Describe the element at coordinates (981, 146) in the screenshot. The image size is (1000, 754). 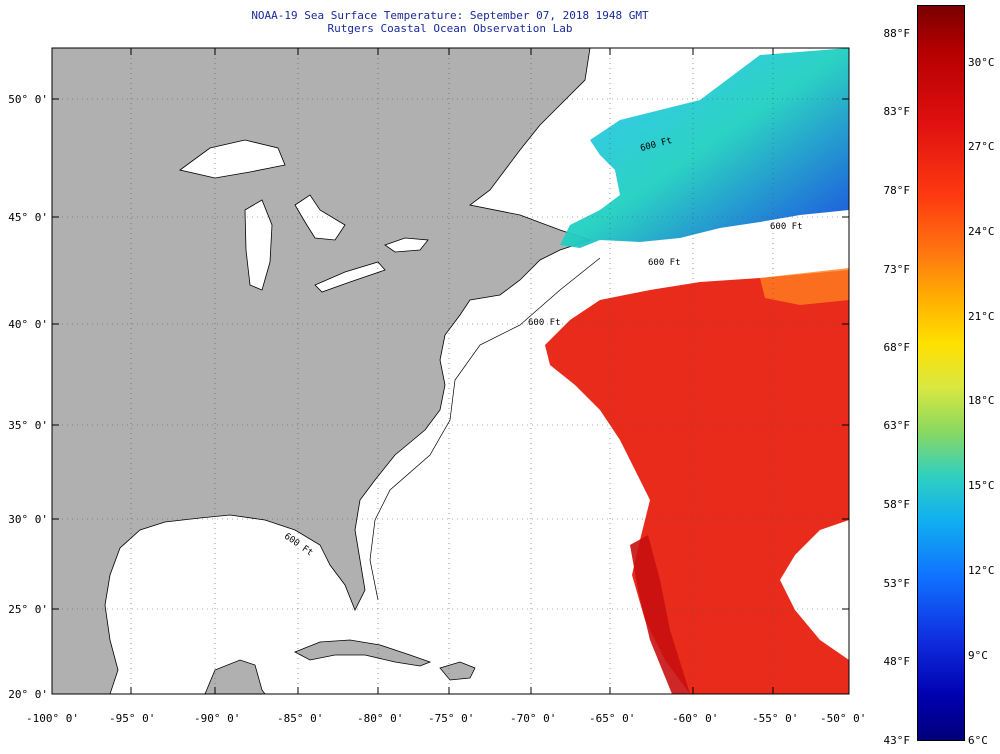
I see `colorbar-c-27: 27°C` at that location.